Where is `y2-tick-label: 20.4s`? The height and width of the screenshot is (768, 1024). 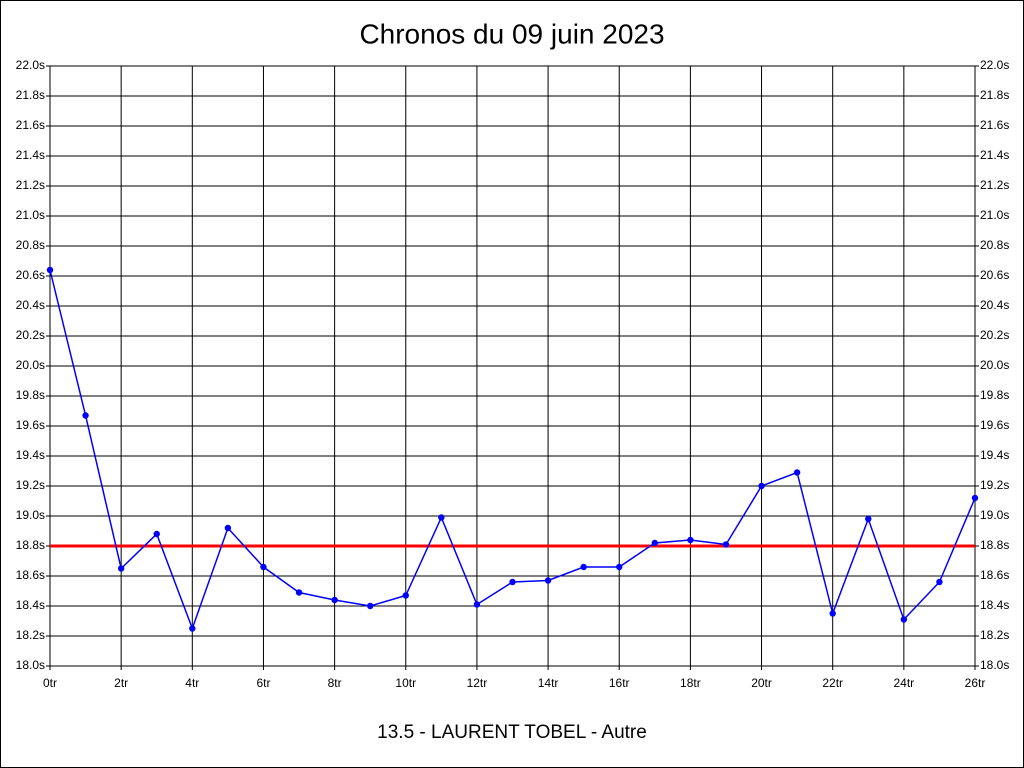 y2-tick-label: 20.4s is located at coordinates (994, 305).